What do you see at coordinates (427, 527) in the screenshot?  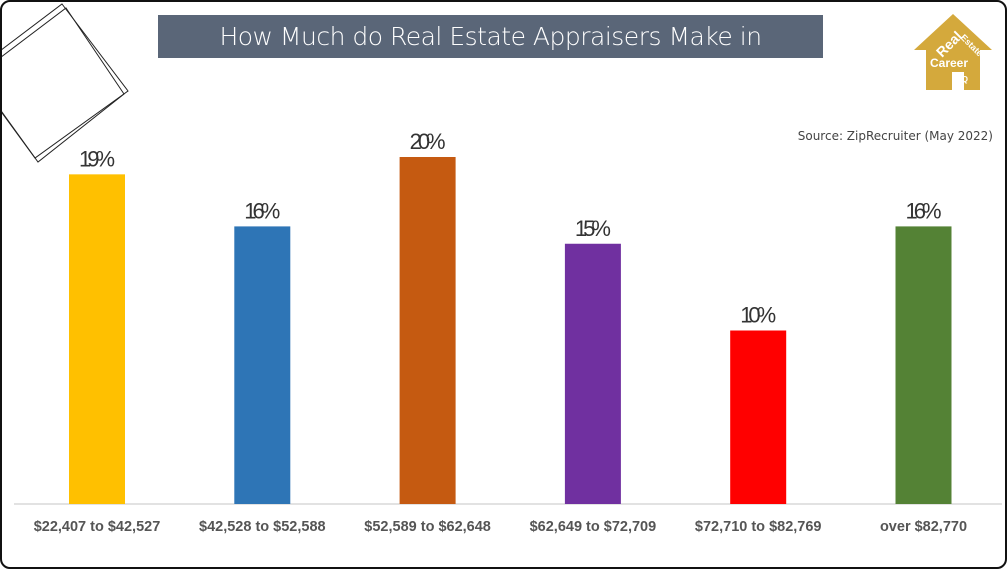 I see `category-label: $52,589 to $62,648` at bounding box center [427, 527].